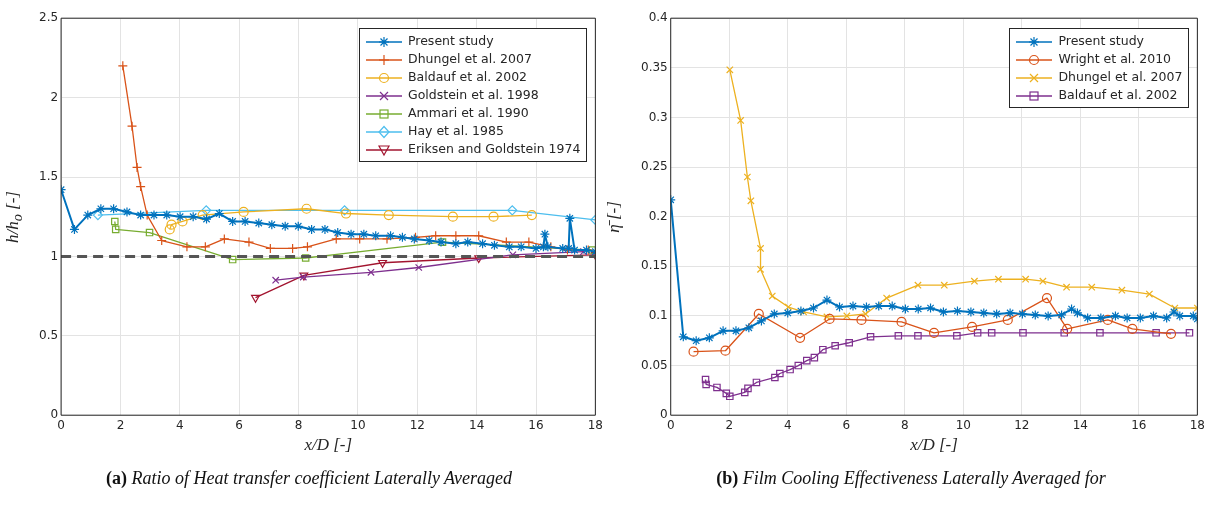  Describe the element at coordinates (664, 414) in the screenshot. I see `y-tick-label: 0` at that location.